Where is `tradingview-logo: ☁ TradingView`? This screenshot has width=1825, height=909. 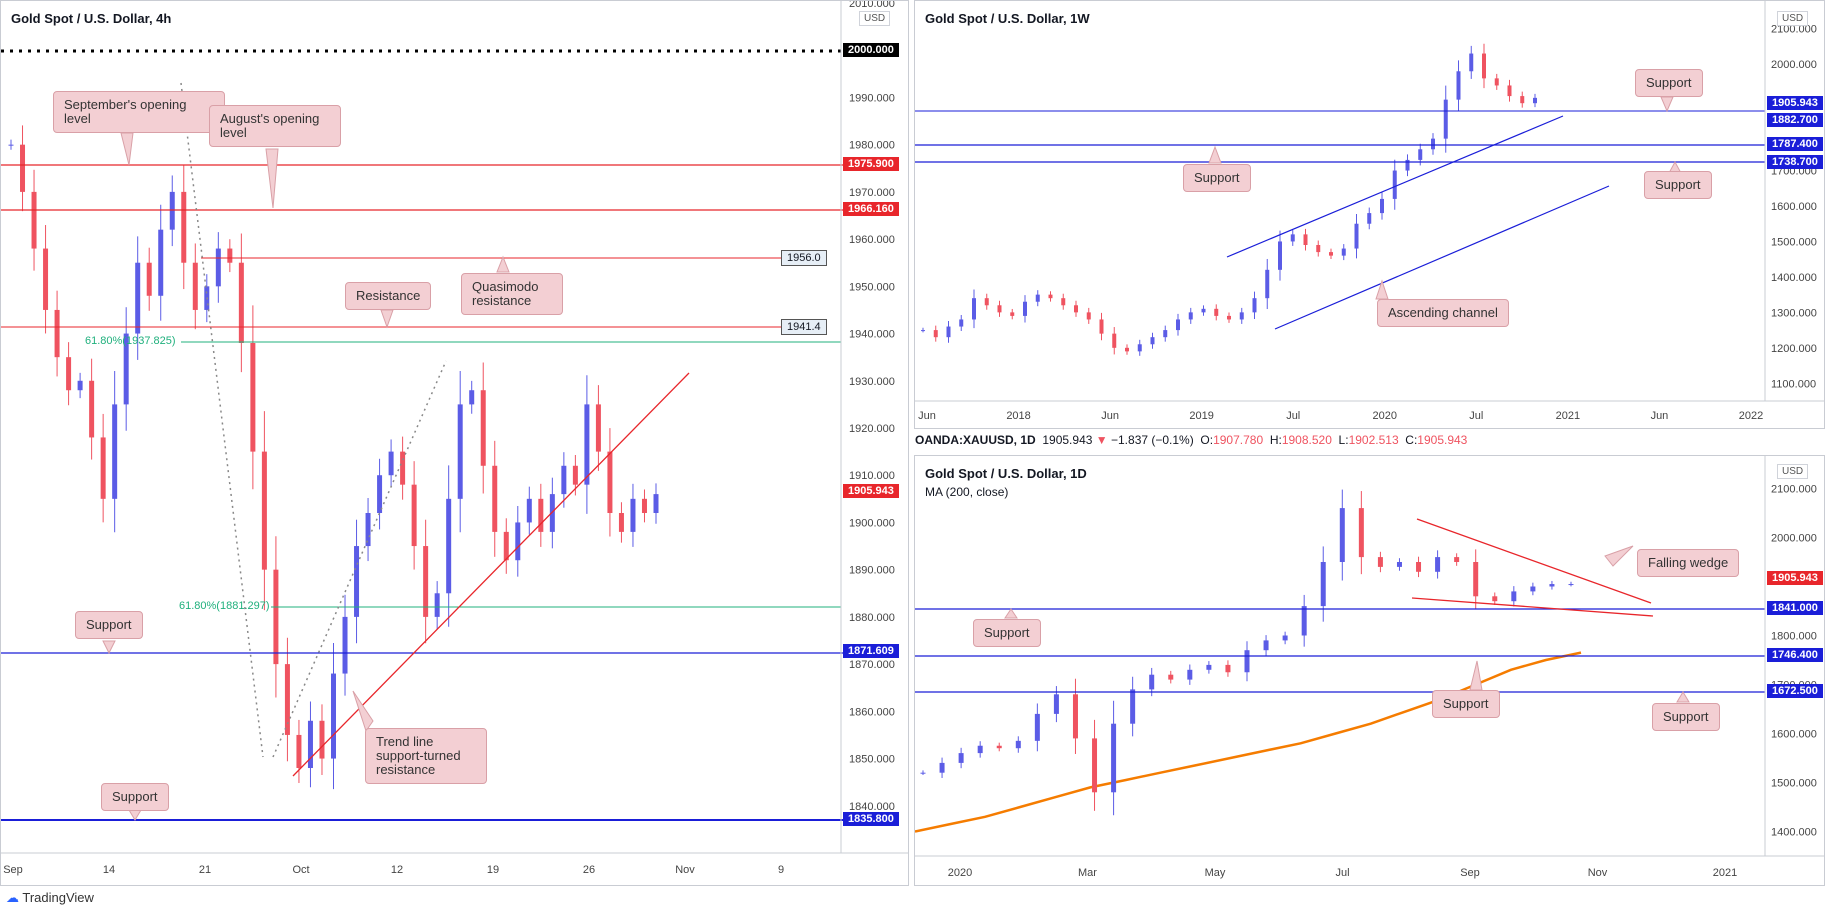 tradingview-logo: ☁ TradingView is located at coordinates (50, 898).